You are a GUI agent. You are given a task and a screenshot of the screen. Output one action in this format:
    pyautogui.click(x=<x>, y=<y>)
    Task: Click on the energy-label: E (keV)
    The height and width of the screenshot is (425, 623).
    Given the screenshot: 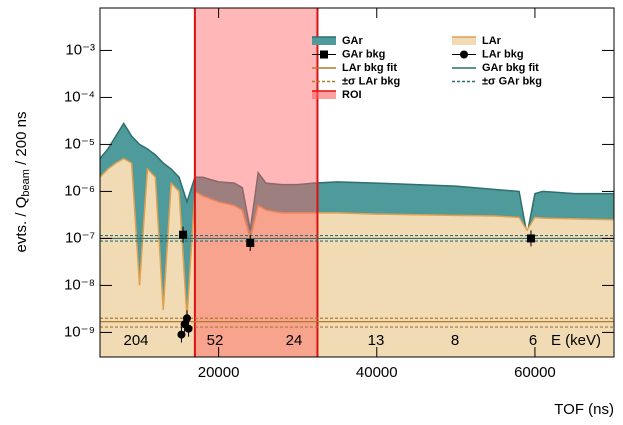 What is the action you would take?
    pyautogui.click(x=576, y=340)
    